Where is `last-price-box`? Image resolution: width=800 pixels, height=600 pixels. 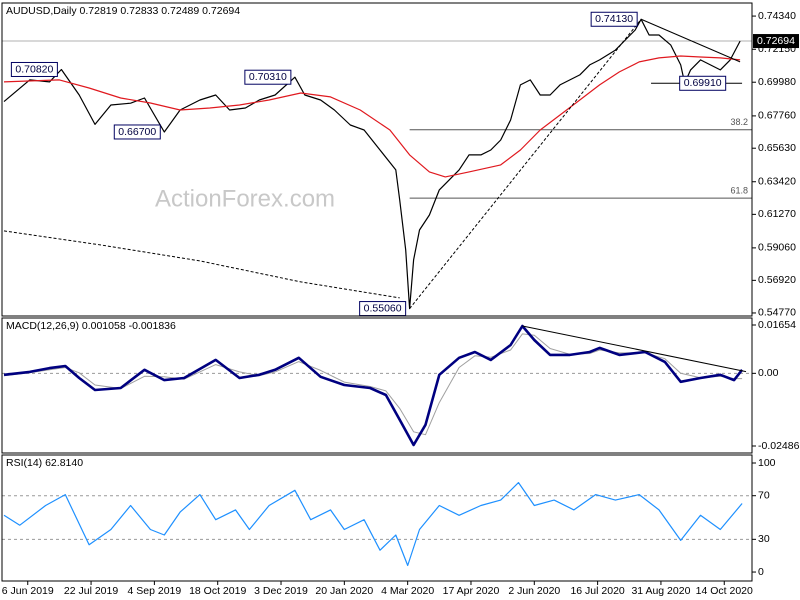
last-price-box is located at coordinates (776, 41).